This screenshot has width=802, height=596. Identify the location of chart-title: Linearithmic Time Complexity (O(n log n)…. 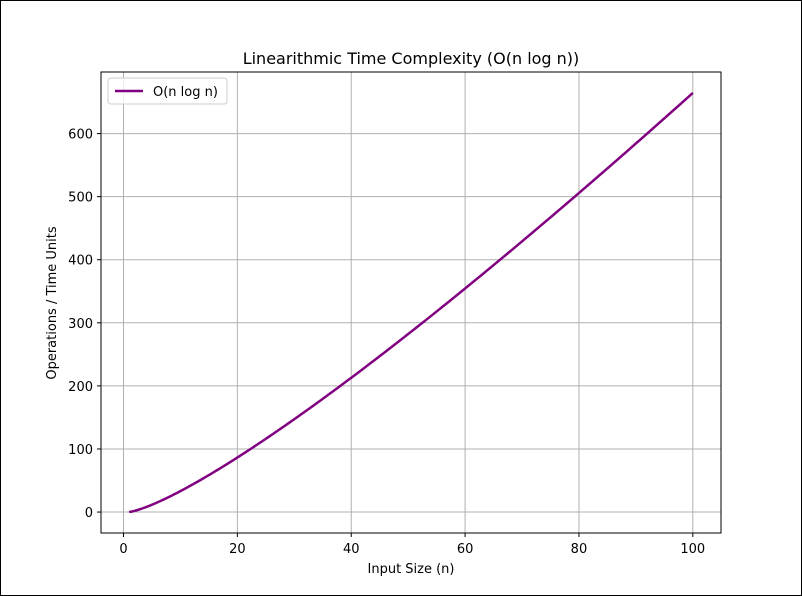
(411, 58).